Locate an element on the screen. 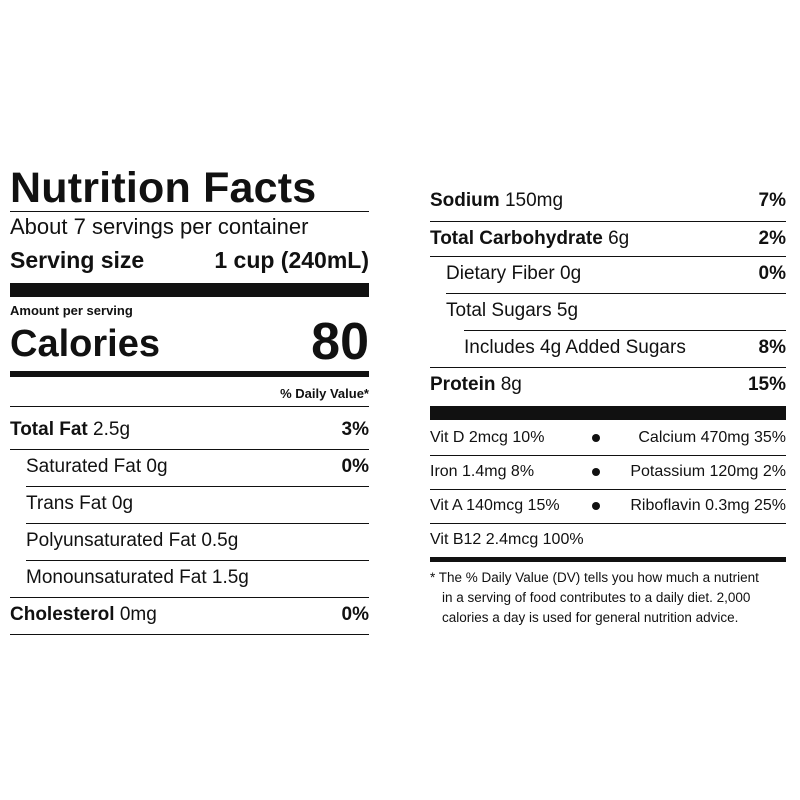 The height and width of the screenshot is (800, 800). amount-per-serving-label: Amount per serving is located at coordinates (71, 310).